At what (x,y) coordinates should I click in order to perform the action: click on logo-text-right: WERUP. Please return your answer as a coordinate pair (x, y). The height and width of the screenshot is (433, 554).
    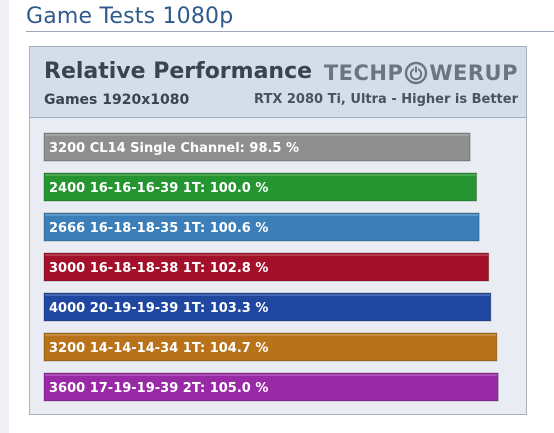
    Looking at the image, I should click on (473, 73).